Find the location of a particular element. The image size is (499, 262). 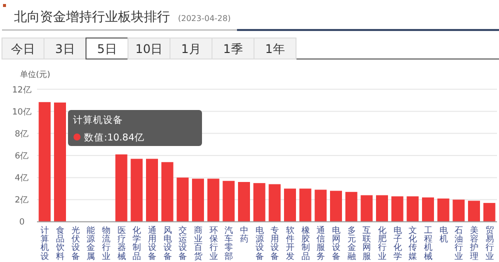

text: 10日 is located at coordinates (149, 49).